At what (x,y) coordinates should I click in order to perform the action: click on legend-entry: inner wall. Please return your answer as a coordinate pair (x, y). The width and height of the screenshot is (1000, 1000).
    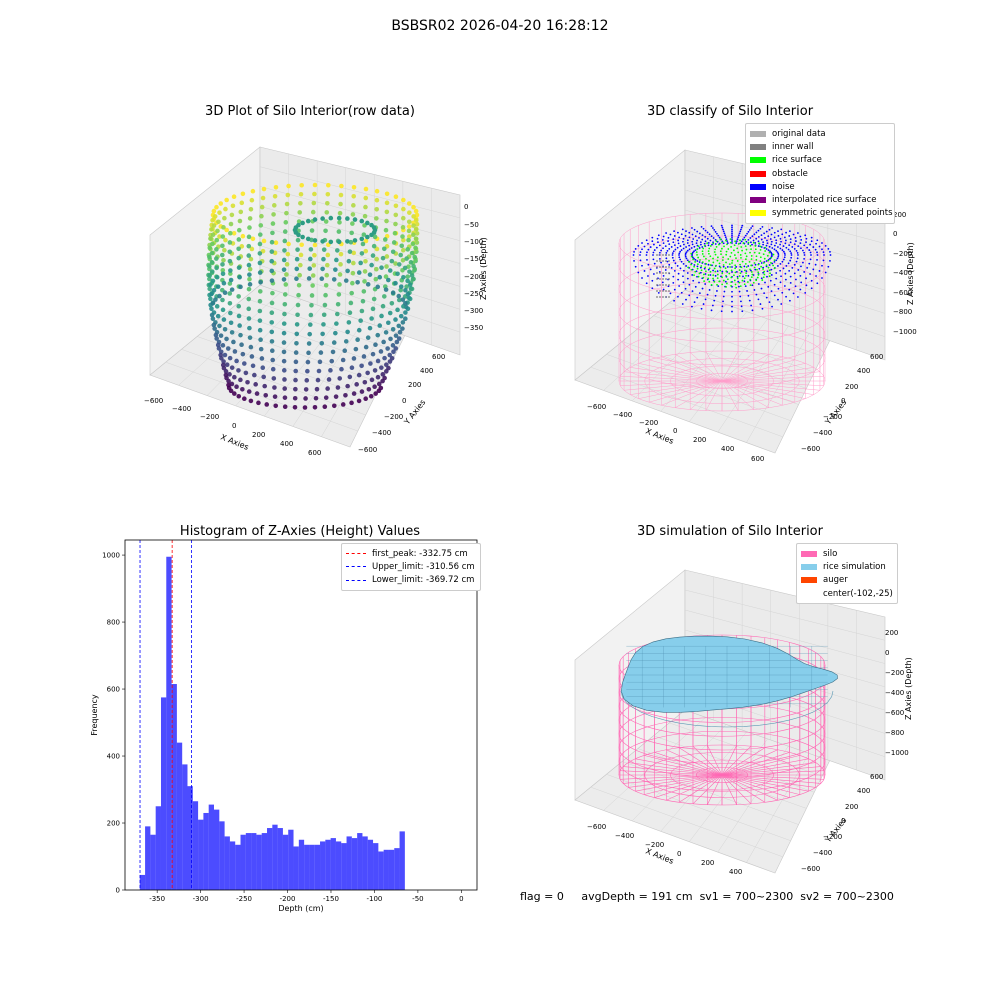
    Looking at the image, I should click on (820, 146).